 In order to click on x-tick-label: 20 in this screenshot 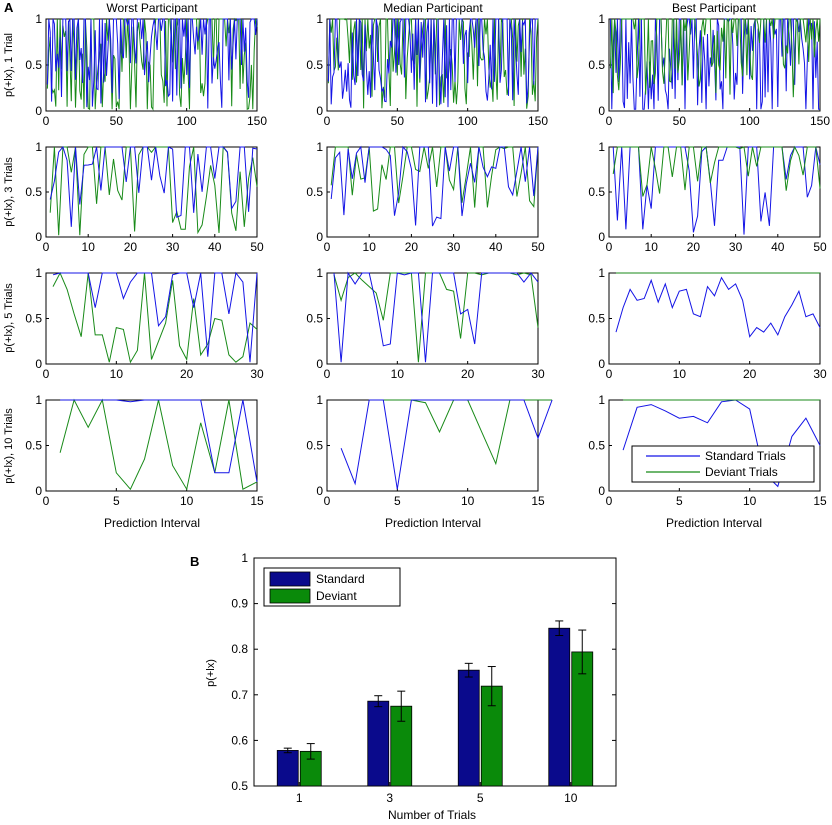, I will do `click(187, 374)`.